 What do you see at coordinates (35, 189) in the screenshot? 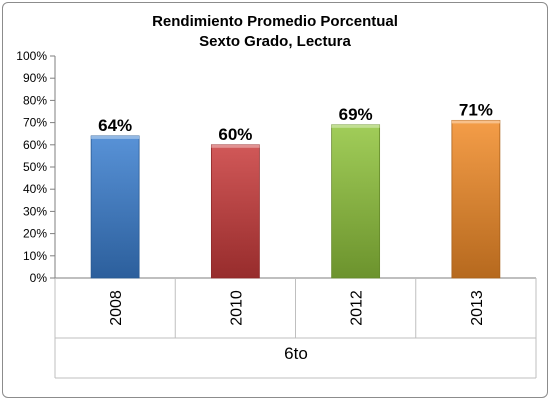
I see `y-tick-label: 40%` at bounding box center [35, 189].